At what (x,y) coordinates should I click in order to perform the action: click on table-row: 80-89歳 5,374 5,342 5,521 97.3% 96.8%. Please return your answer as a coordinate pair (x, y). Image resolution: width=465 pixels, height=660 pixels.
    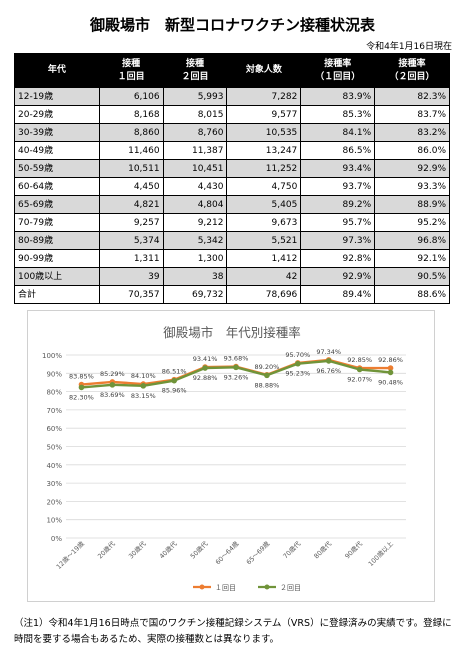
    Looking at the image, I should click on (232, 240).